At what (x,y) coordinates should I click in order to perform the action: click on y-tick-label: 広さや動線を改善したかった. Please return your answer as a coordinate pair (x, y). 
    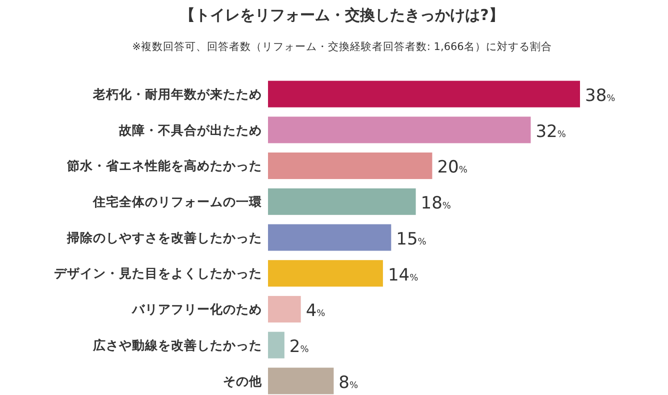
    Looking at the image, I should click on (177, 344).